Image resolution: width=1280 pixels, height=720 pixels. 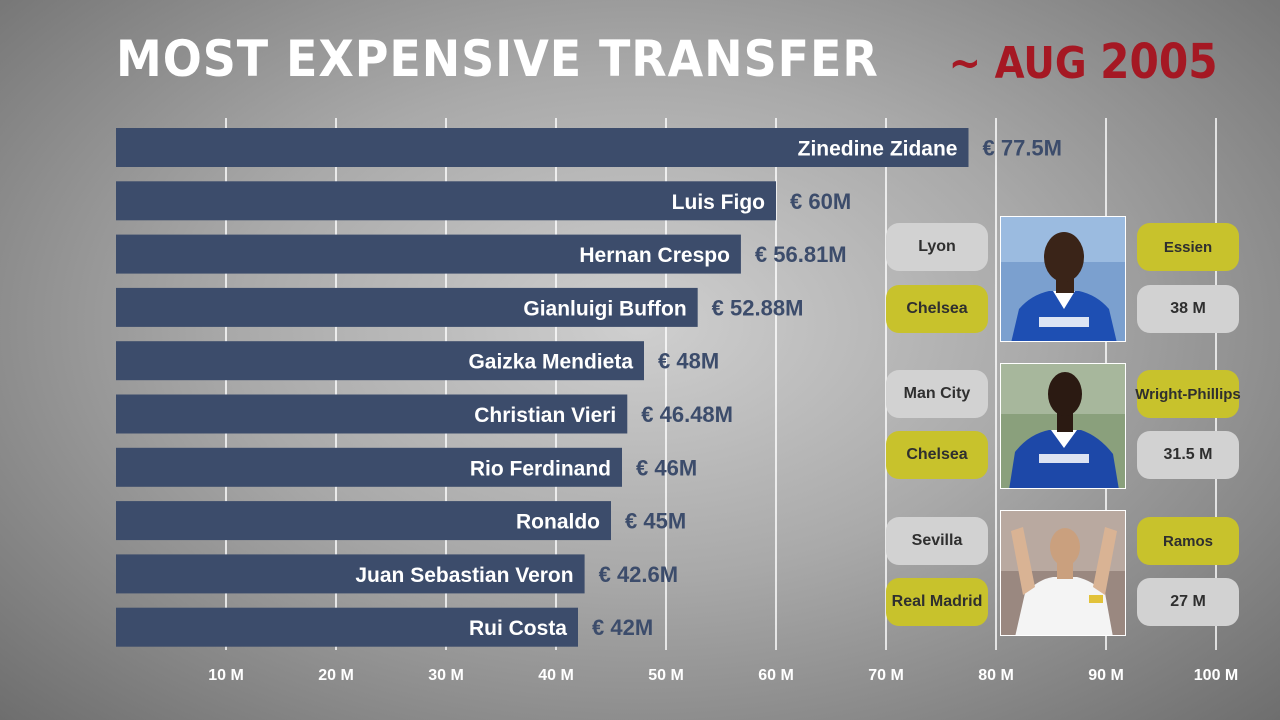 What do you see at coordinates (497, 59) in the screenshot?
I see `chart-title: MOST EXPENSIVE TRANSFER` at bounding box center [497, 59].